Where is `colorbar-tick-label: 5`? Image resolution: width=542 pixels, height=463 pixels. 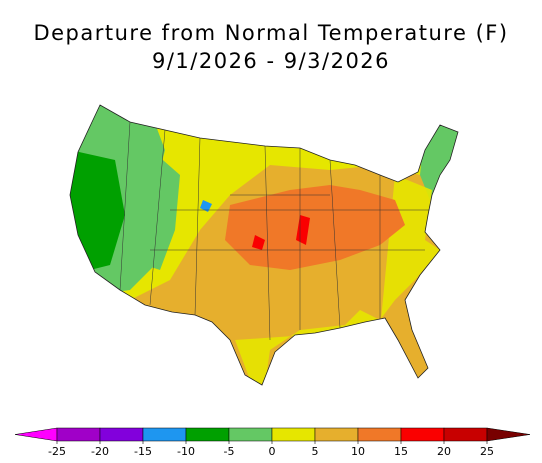
colorbar-tick-label: 5 is located at coordinates (315, 451).